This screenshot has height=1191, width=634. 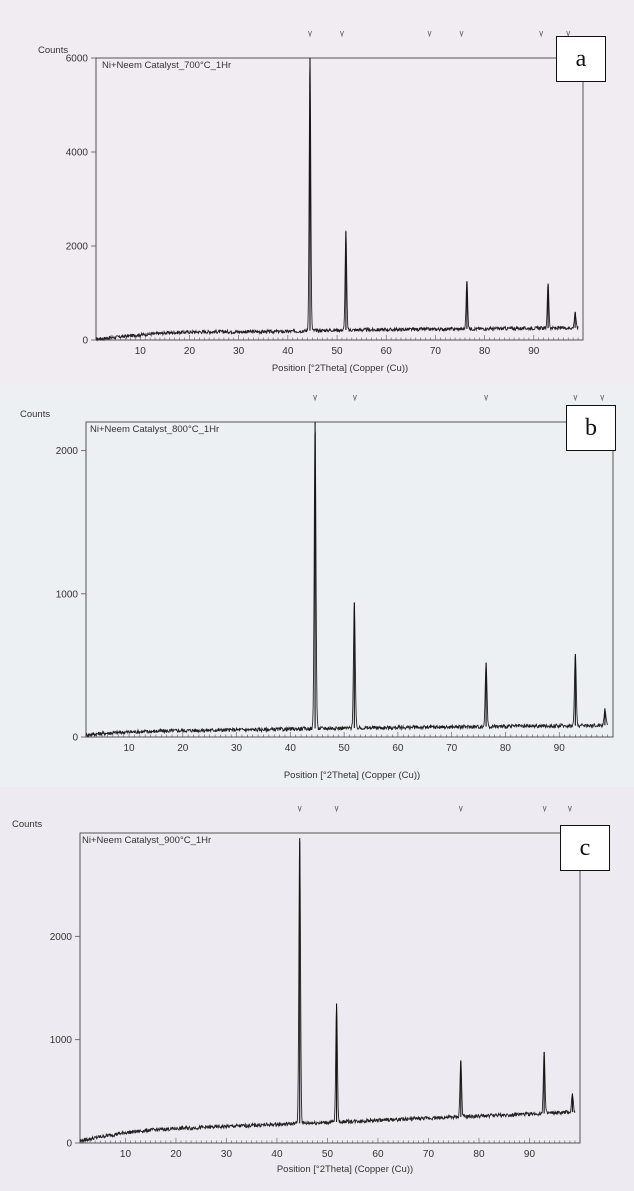 I want to click on chart-title: Ni+Neem Catalyst_700°C_1Hr, so click(x=166, y=65).